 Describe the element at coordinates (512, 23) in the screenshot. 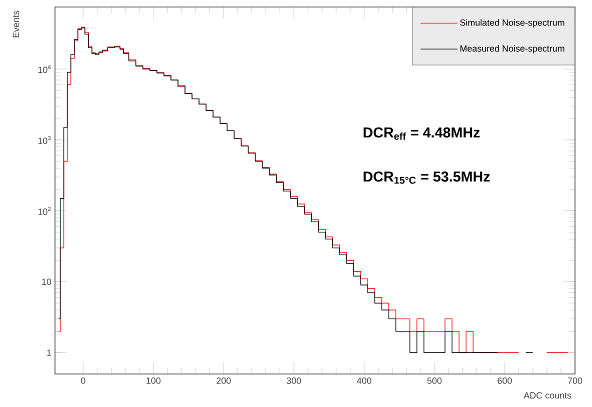

I see `legend-label: Simulated Noise-spectrum` at that location.